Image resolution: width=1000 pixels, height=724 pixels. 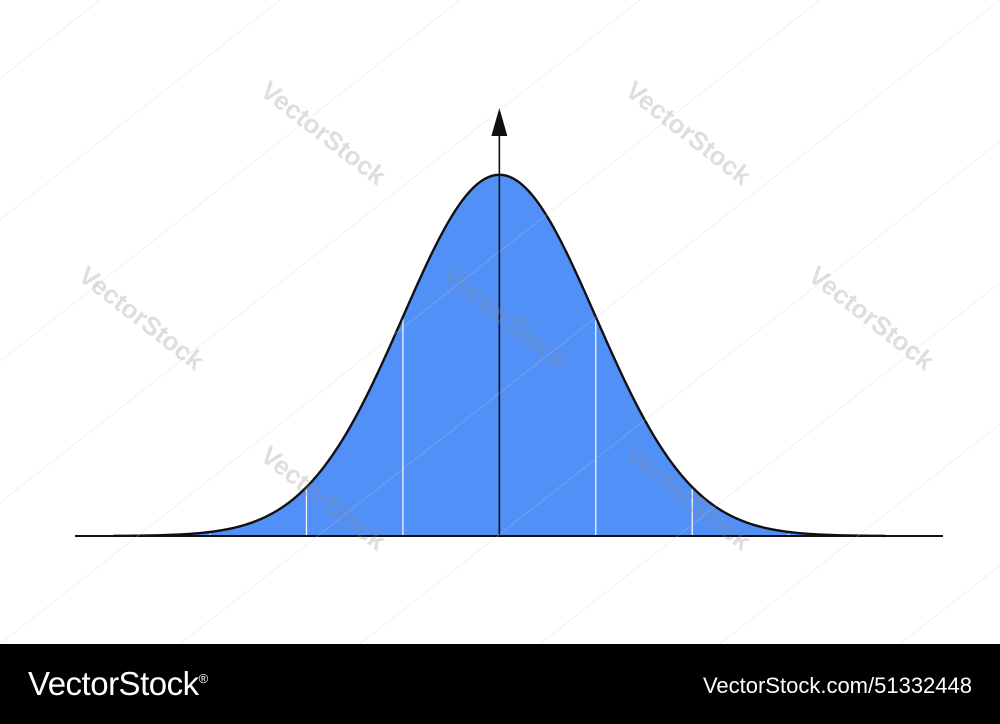 What do you see at coordinates (499, 122) in the screenshot?
I see `y-axis-arrow` at bounding box center [499, 122].